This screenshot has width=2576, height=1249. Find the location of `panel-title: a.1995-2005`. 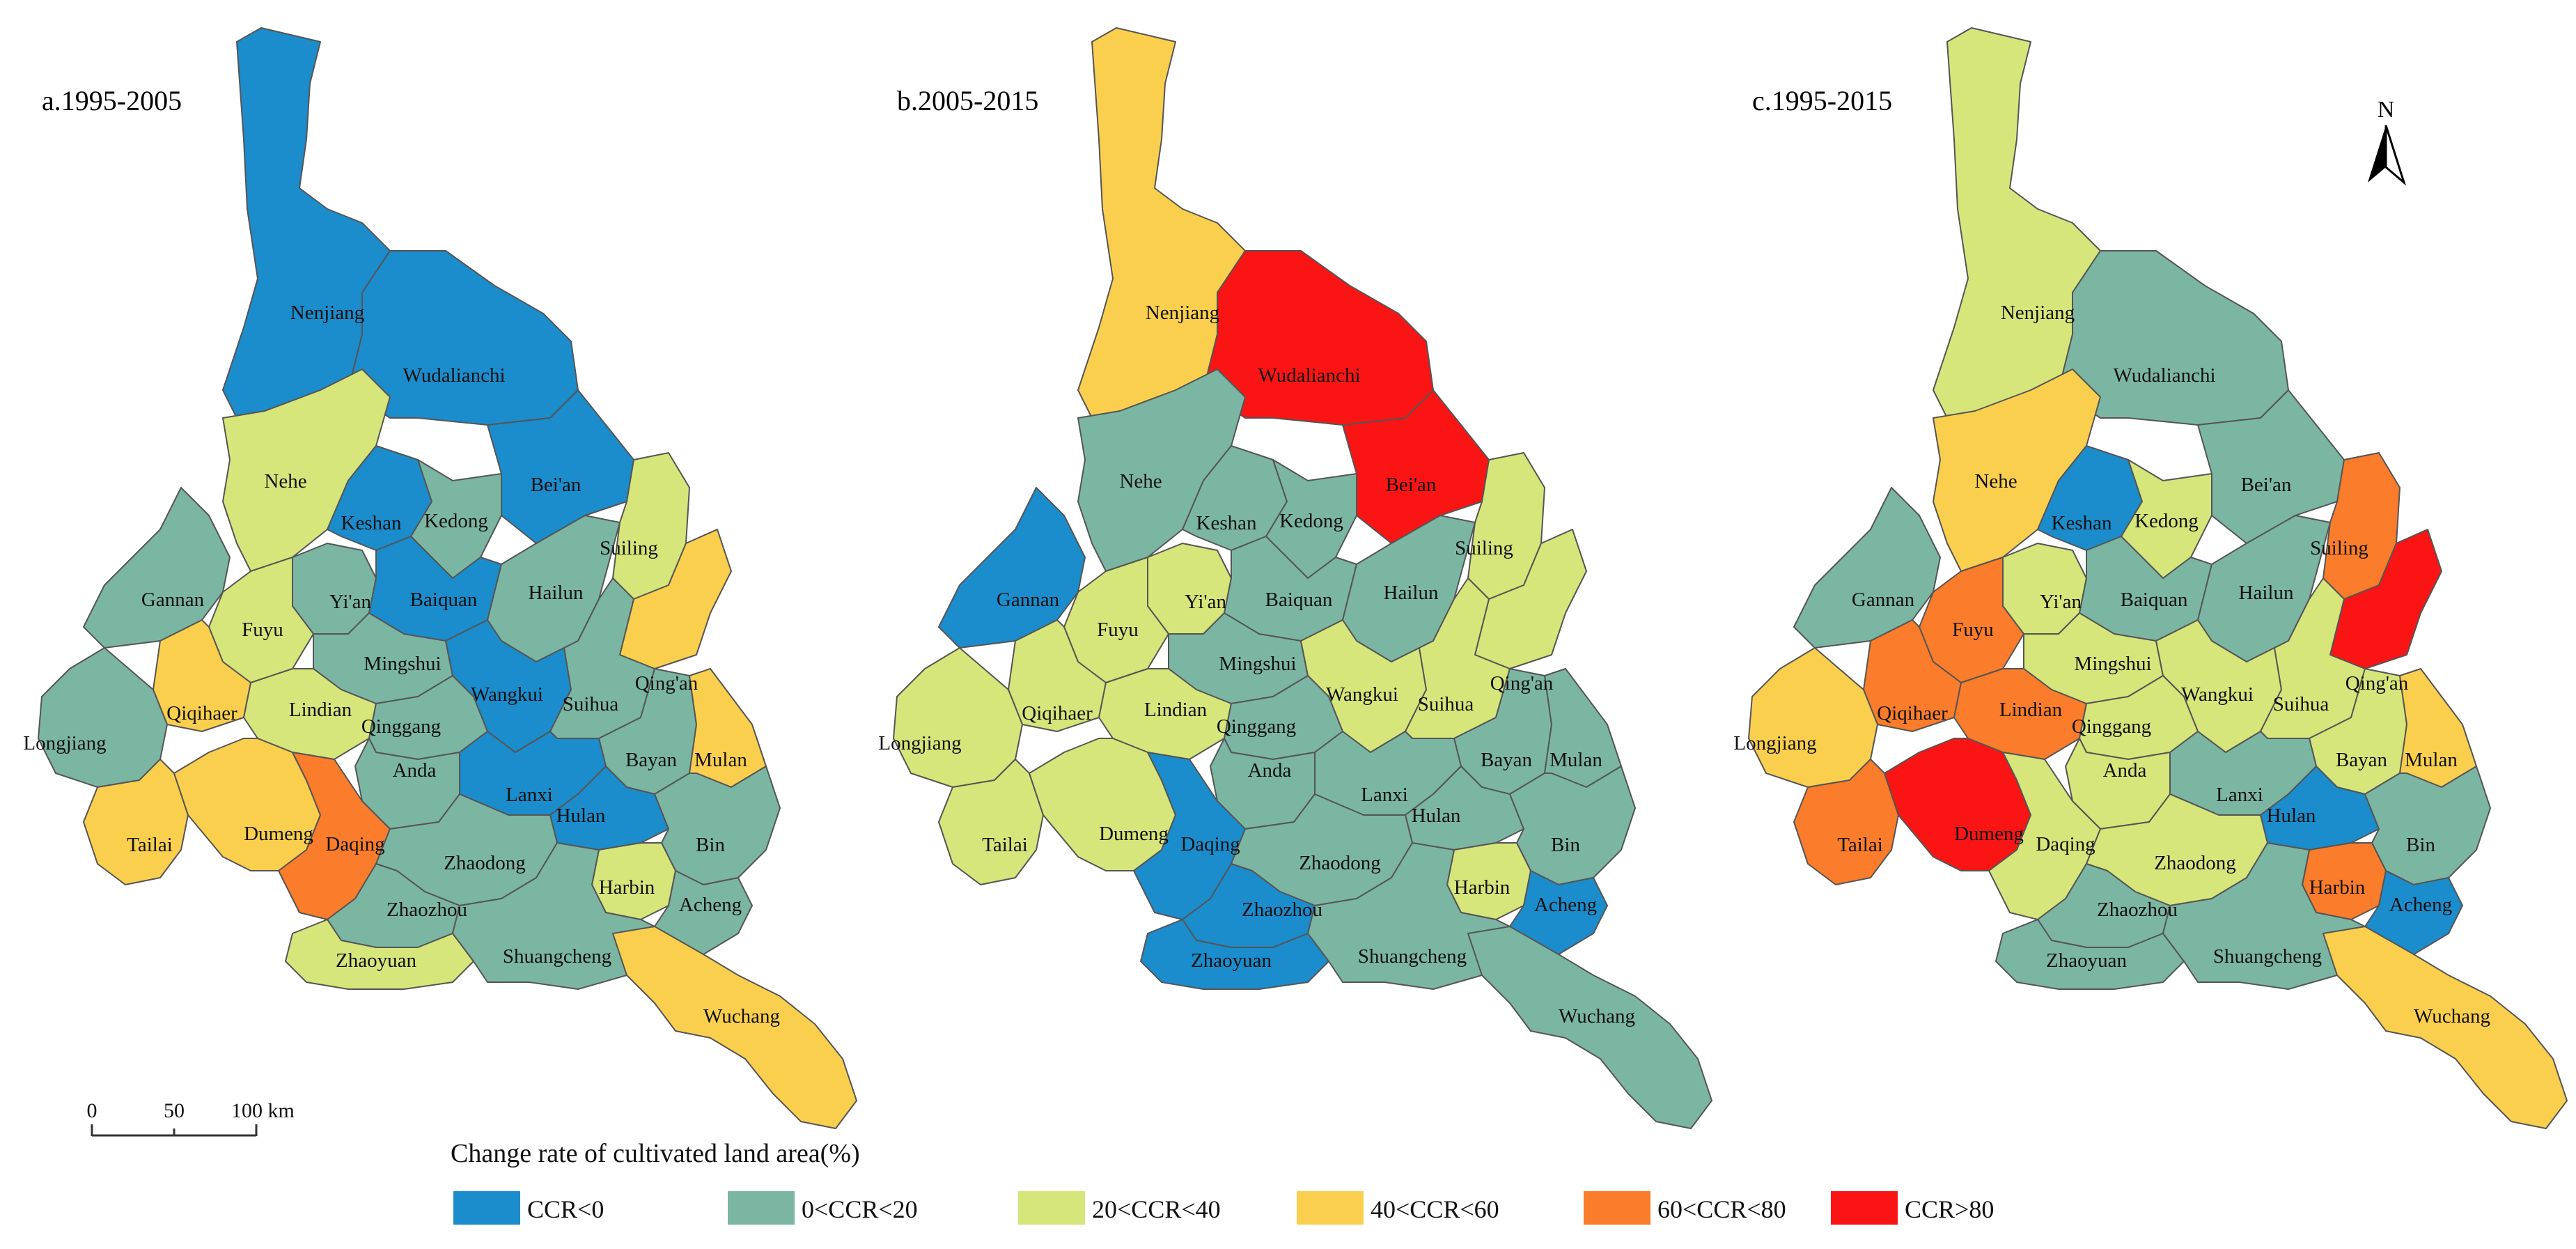

panel-title: a.1995-2005 is located at coordinates (112, 101).